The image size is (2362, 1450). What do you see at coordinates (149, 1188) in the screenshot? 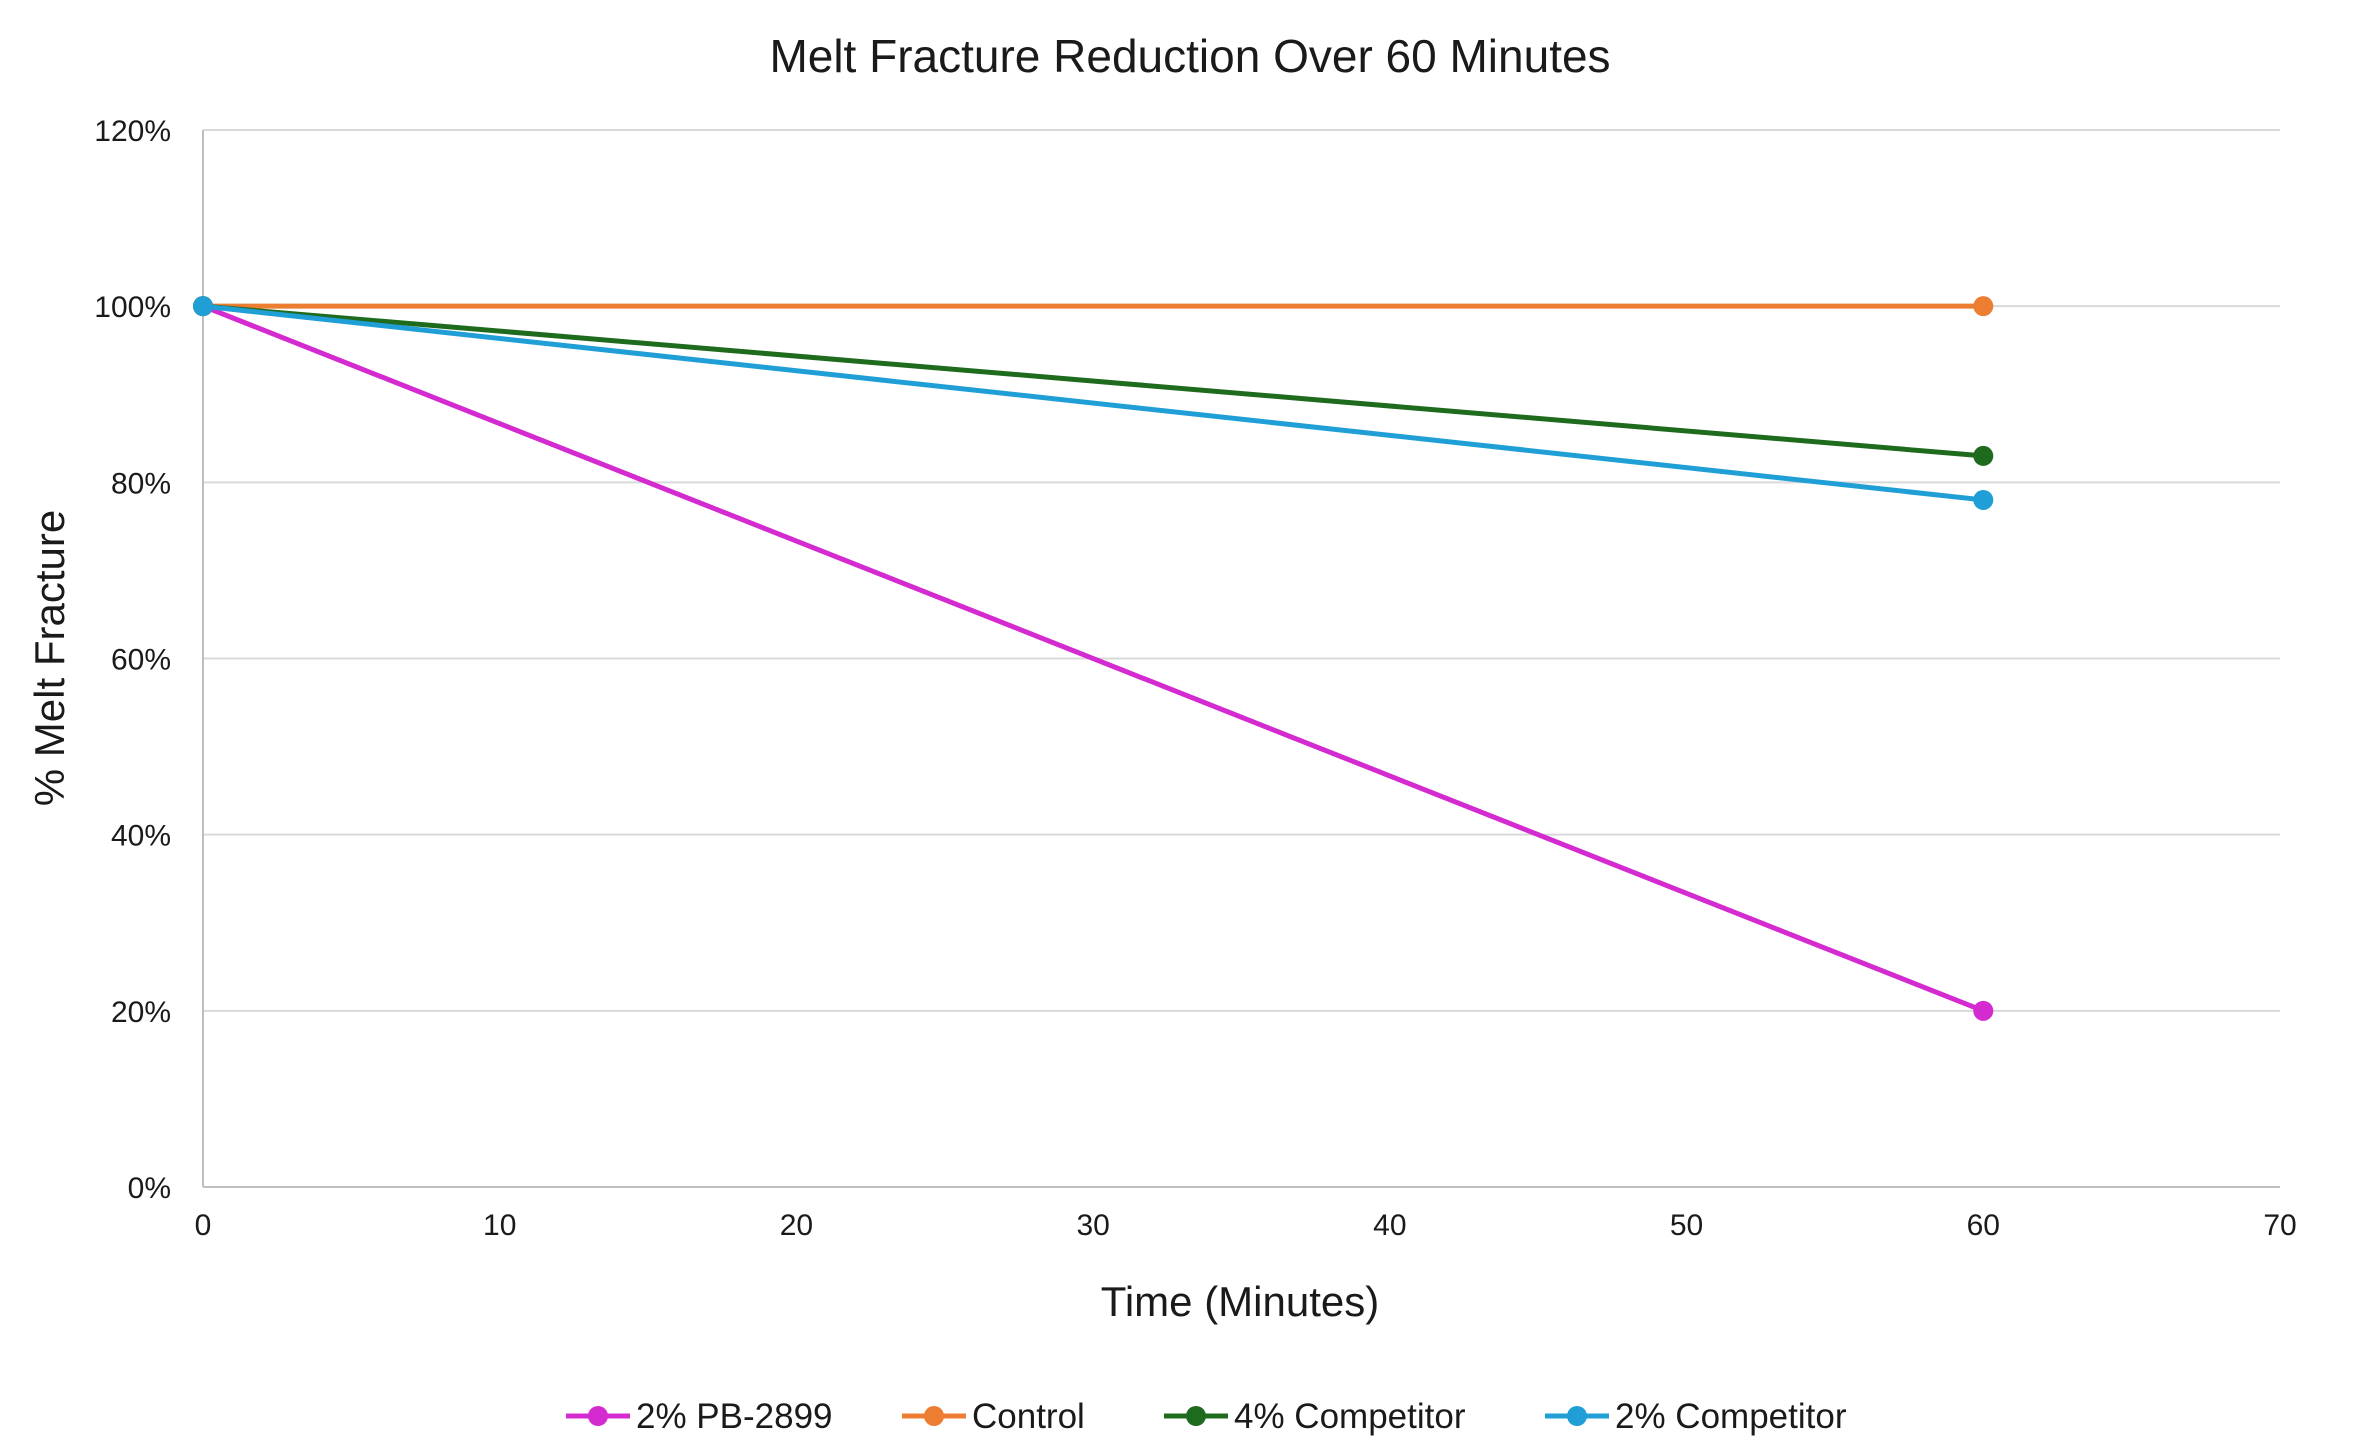
I see `y-tick-label: 0%` at bounding box center [149, 1188].